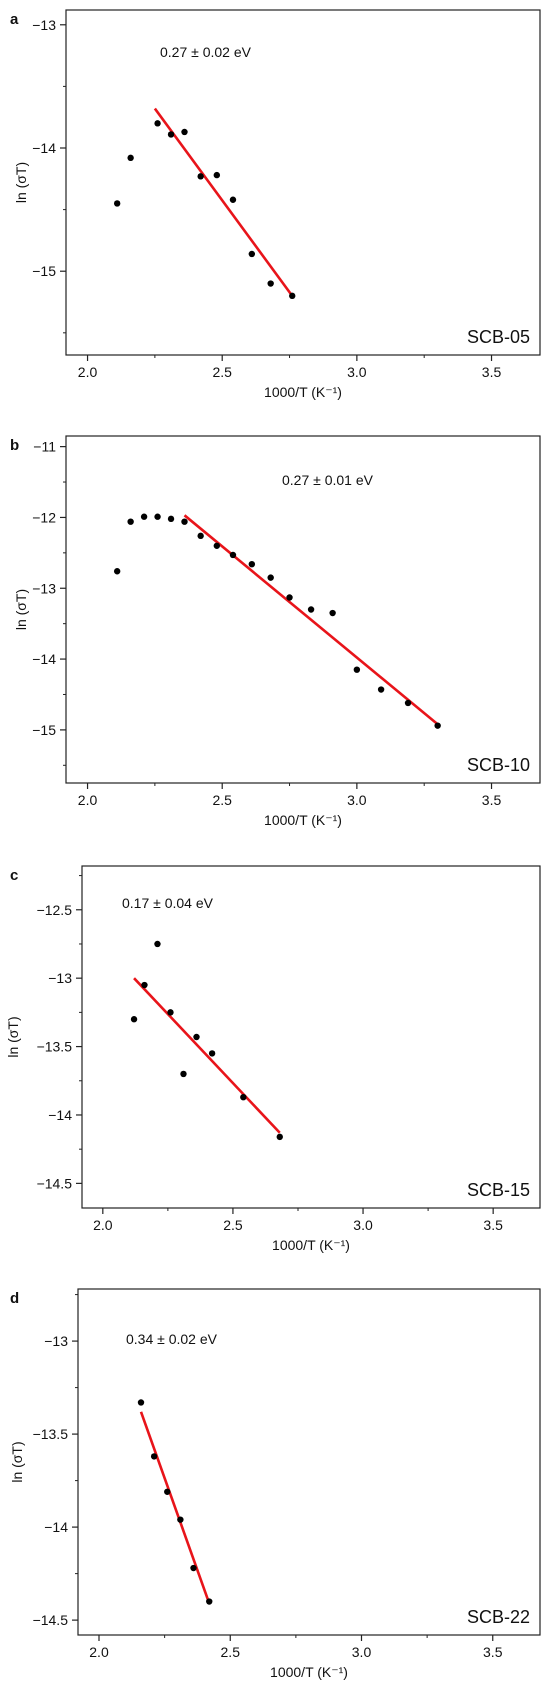 The image size is (550, 1683). Describe the element at coordinates (498, 337) in the screenshot. I see `sample-label: SCB-05` at that location.